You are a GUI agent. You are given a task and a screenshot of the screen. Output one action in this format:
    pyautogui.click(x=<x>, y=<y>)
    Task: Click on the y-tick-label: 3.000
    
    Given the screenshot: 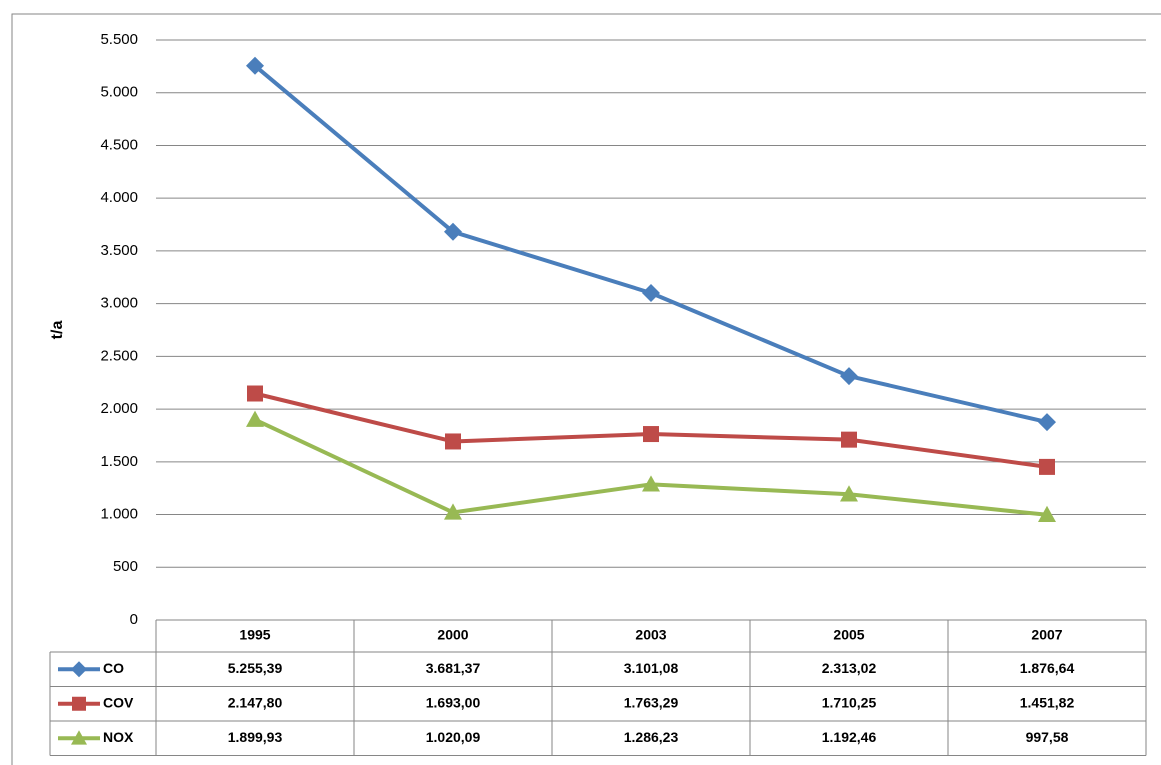 What is the action you would take?
    pyautogui.click(x=119, y=303)
    